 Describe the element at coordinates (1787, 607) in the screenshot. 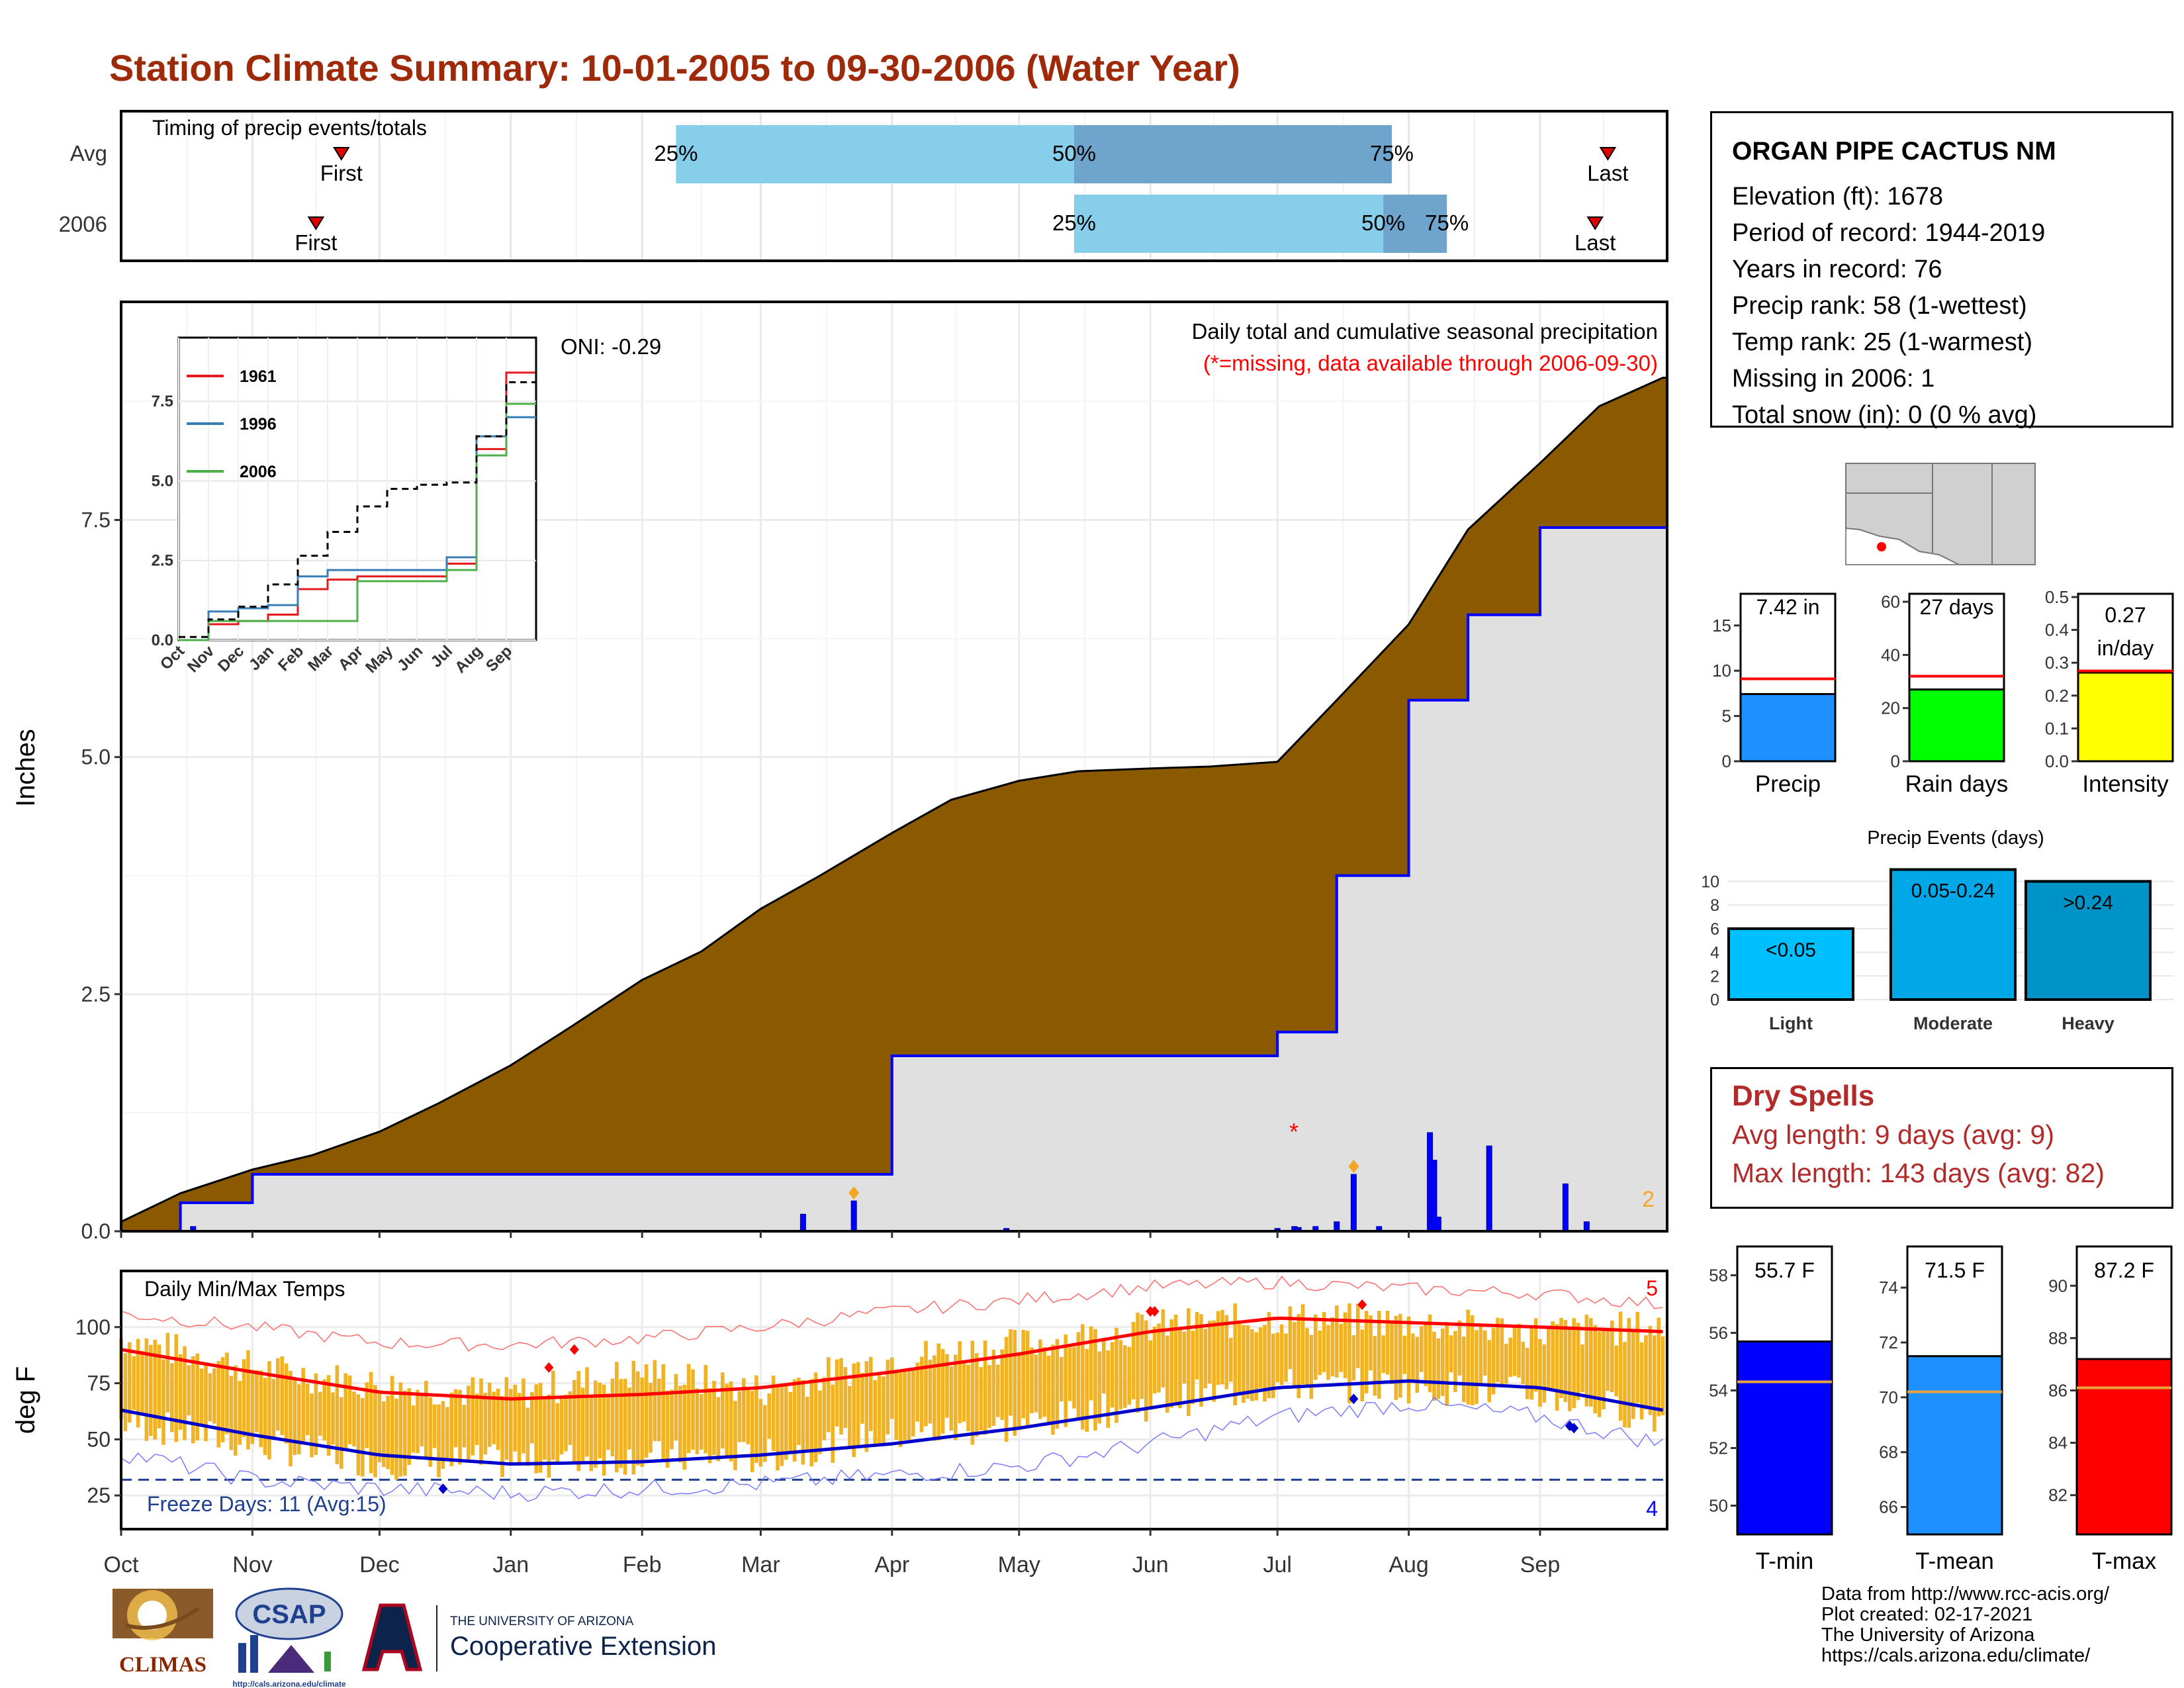

I see `summary-value: 7.42 in` at that location.